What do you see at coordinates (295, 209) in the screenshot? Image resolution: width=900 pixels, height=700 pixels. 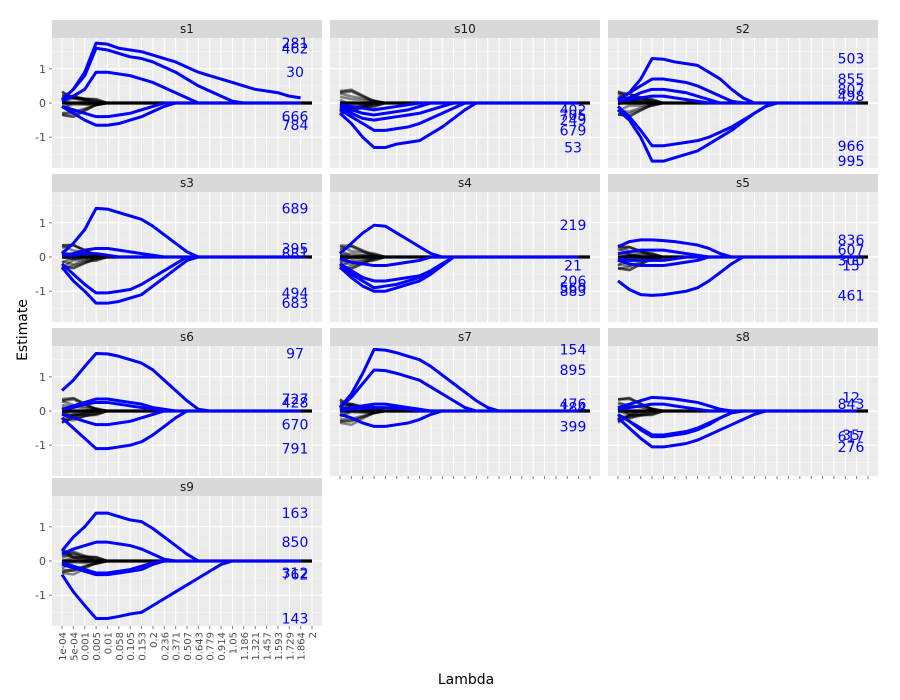 I see `series-label-689: 689` at bounding box center [295, 209].